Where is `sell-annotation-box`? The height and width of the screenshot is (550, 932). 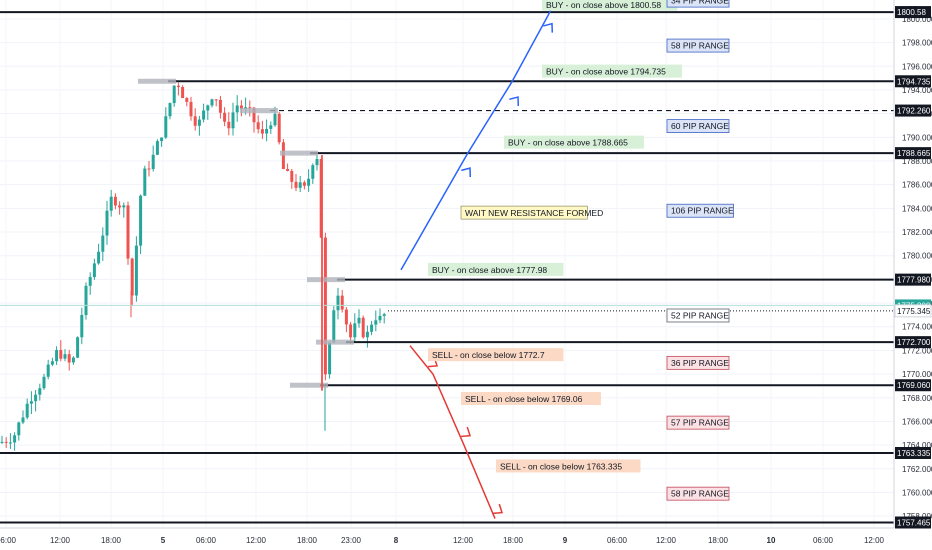
sell-annotation-box is located at coordinates (568, 466).